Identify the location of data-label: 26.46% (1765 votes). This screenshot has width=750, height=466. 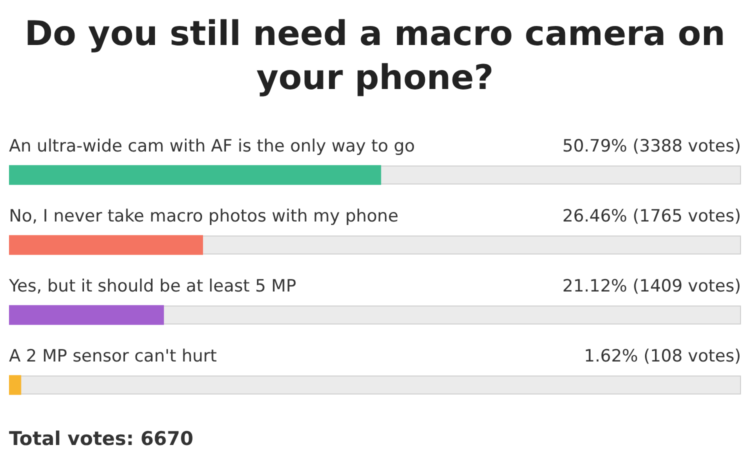
(651, 216).